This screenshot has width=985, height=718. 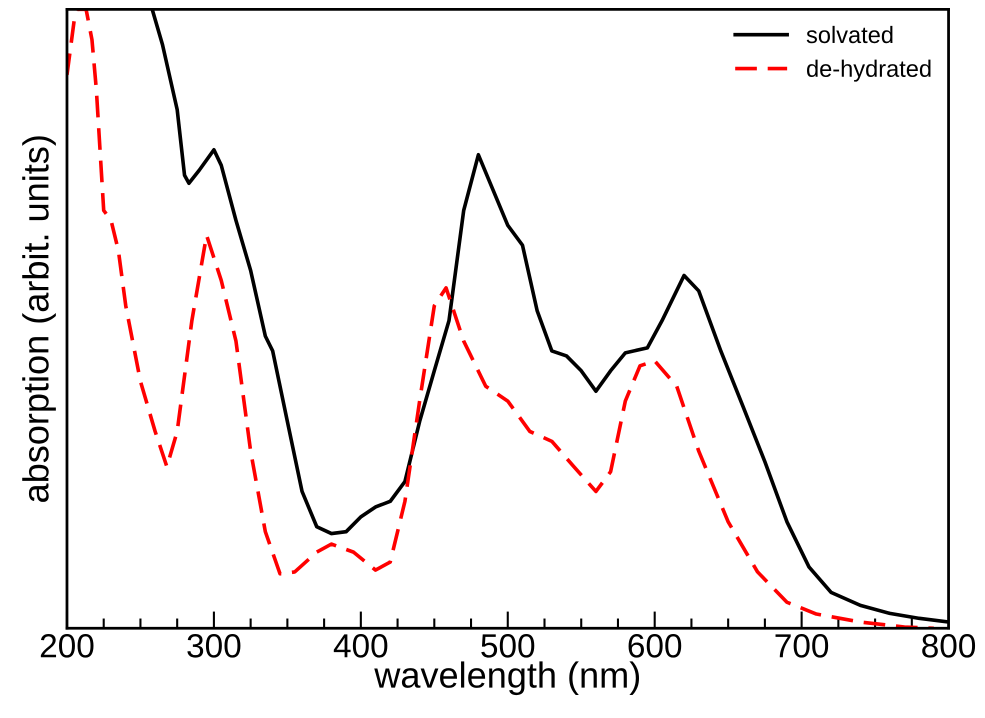 What do you see at coordinates (655, 646) in the screenshot?
I see `x-tick-label: 600` at bounding box center [655, 646].